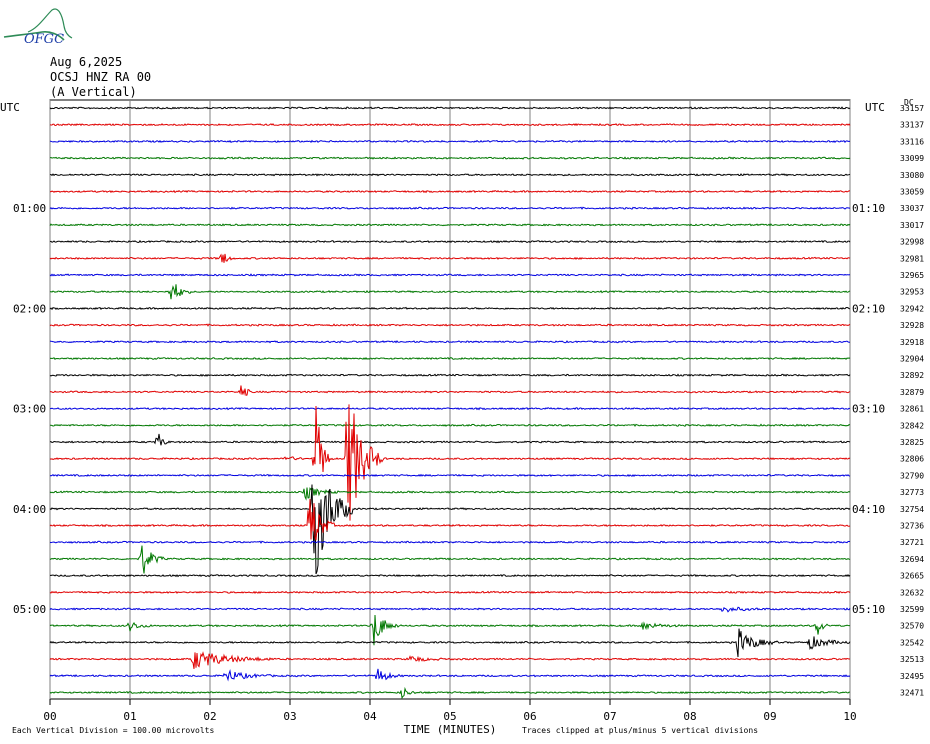 The width and height of the screenshot is (930, 744). I want to click on left-time-label: 04:00, so click(29, 509).